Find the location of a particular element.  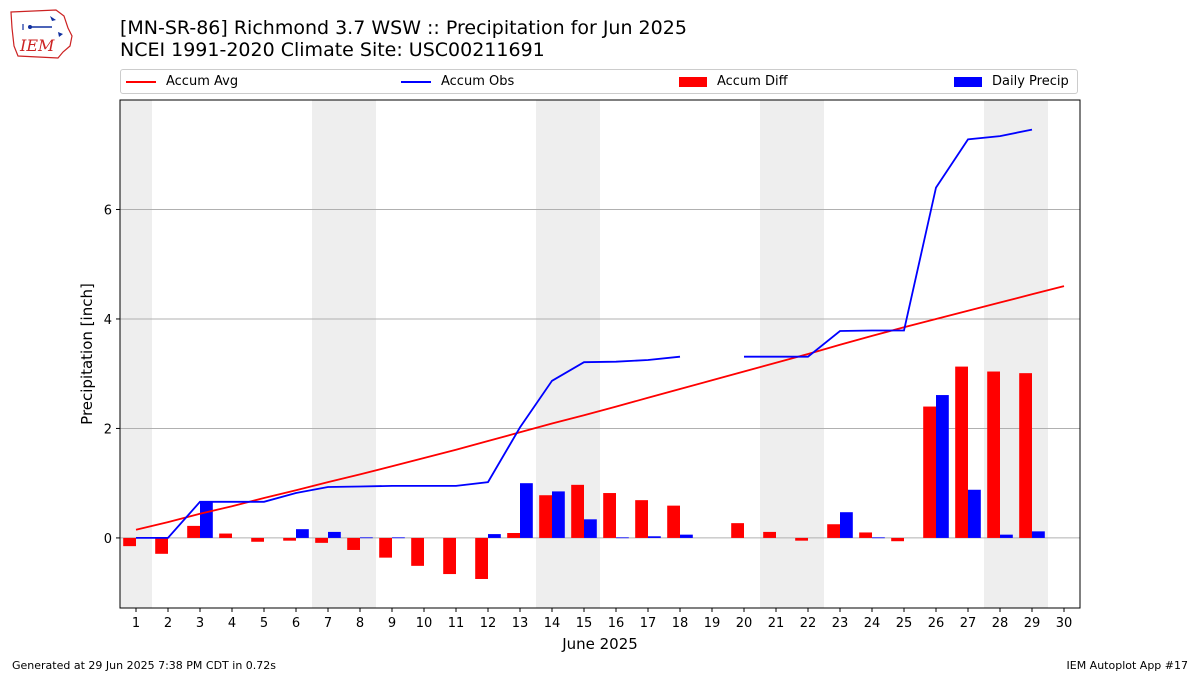

legend-item-accum-avg: Accum Avg is located at coordinates (182, 81).